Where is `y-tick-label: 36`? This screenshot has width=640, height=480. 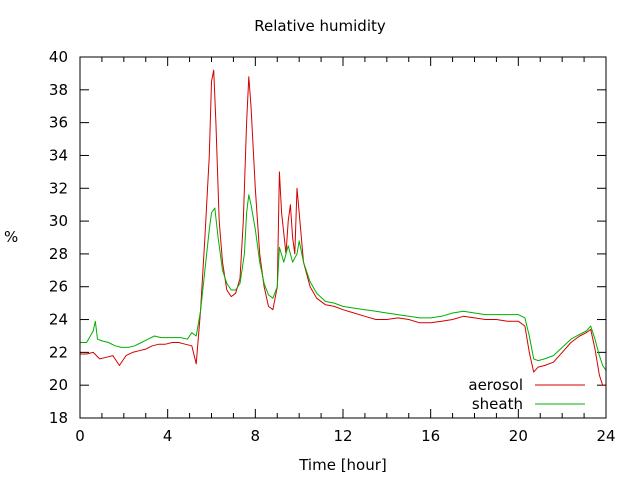
y-tick-label: 36 is located at coordinates (58, 123).